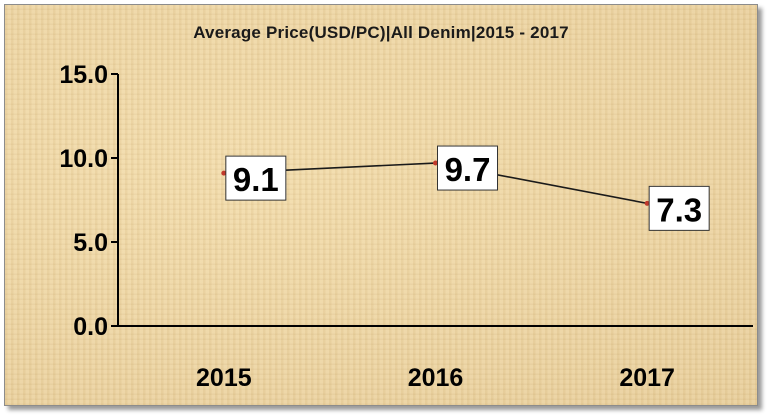 Image resolution: width=768 pixels, height=415 pixels. Describe the element at coordinates (83, 159) in the screenshot. I see `y-tick-label: 10.0` at that location.